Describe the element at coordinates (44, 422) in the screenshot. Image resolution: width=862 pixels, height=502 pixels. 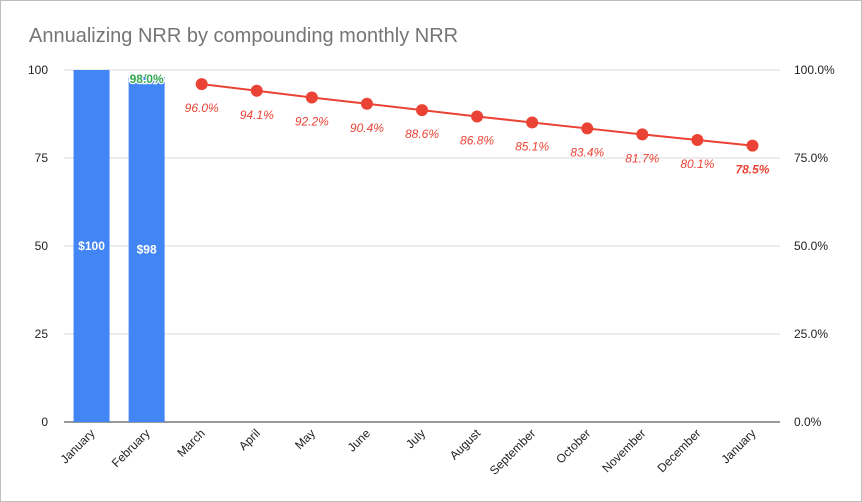
I see `y-left-tick-label: 0` at that location.